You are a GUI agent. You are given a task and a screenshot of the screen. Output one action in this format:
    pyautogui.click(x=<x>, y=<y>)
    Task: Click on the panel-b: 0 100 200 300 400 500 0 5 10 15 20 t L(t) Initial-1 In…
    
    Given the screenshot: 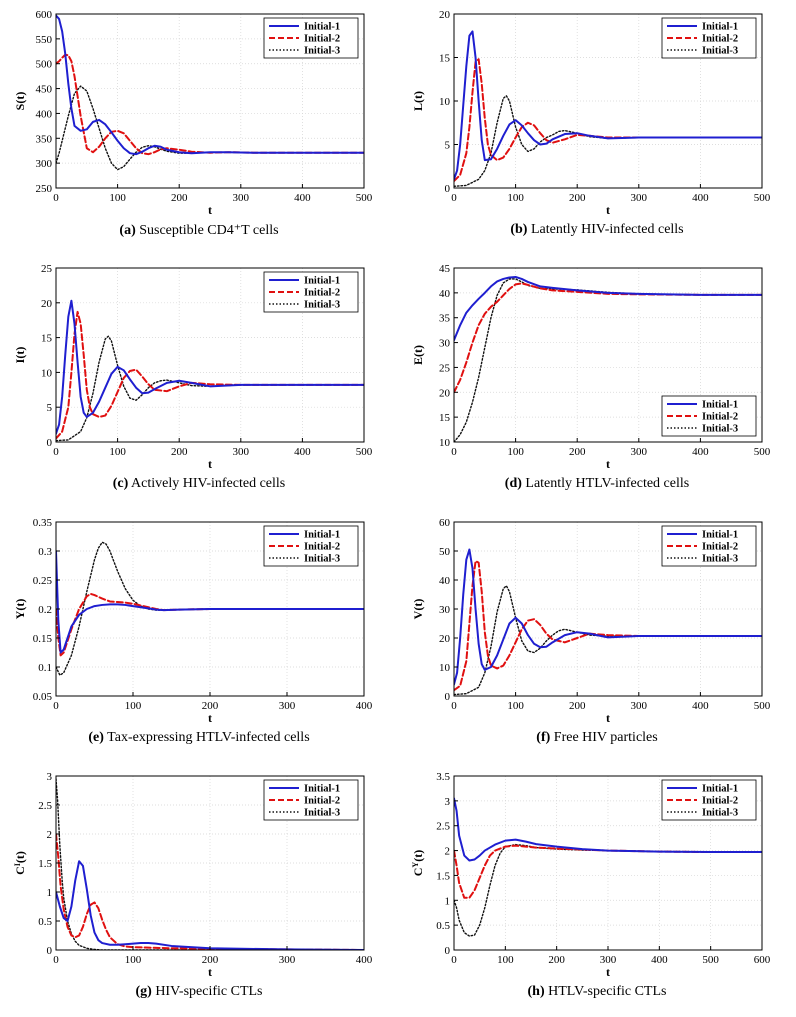 What is the action you would take?
    pyautogui.click(x=597, y=127)
    